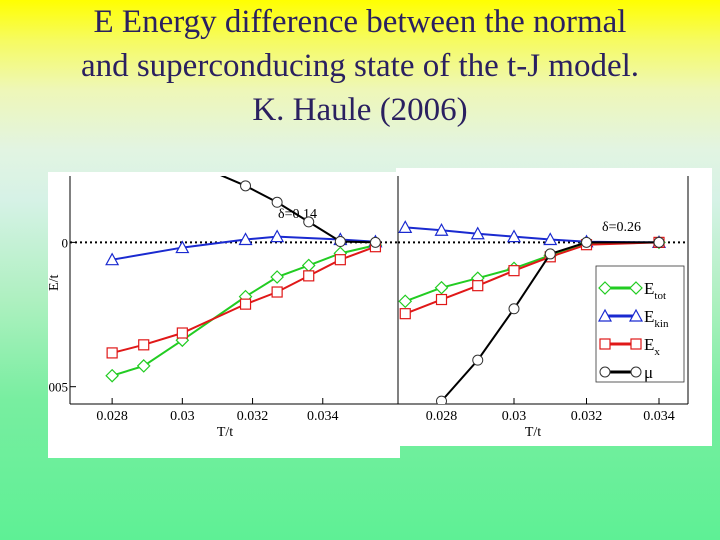  I want to click on left-x-tick-label: 0.034, so click(323, 416).